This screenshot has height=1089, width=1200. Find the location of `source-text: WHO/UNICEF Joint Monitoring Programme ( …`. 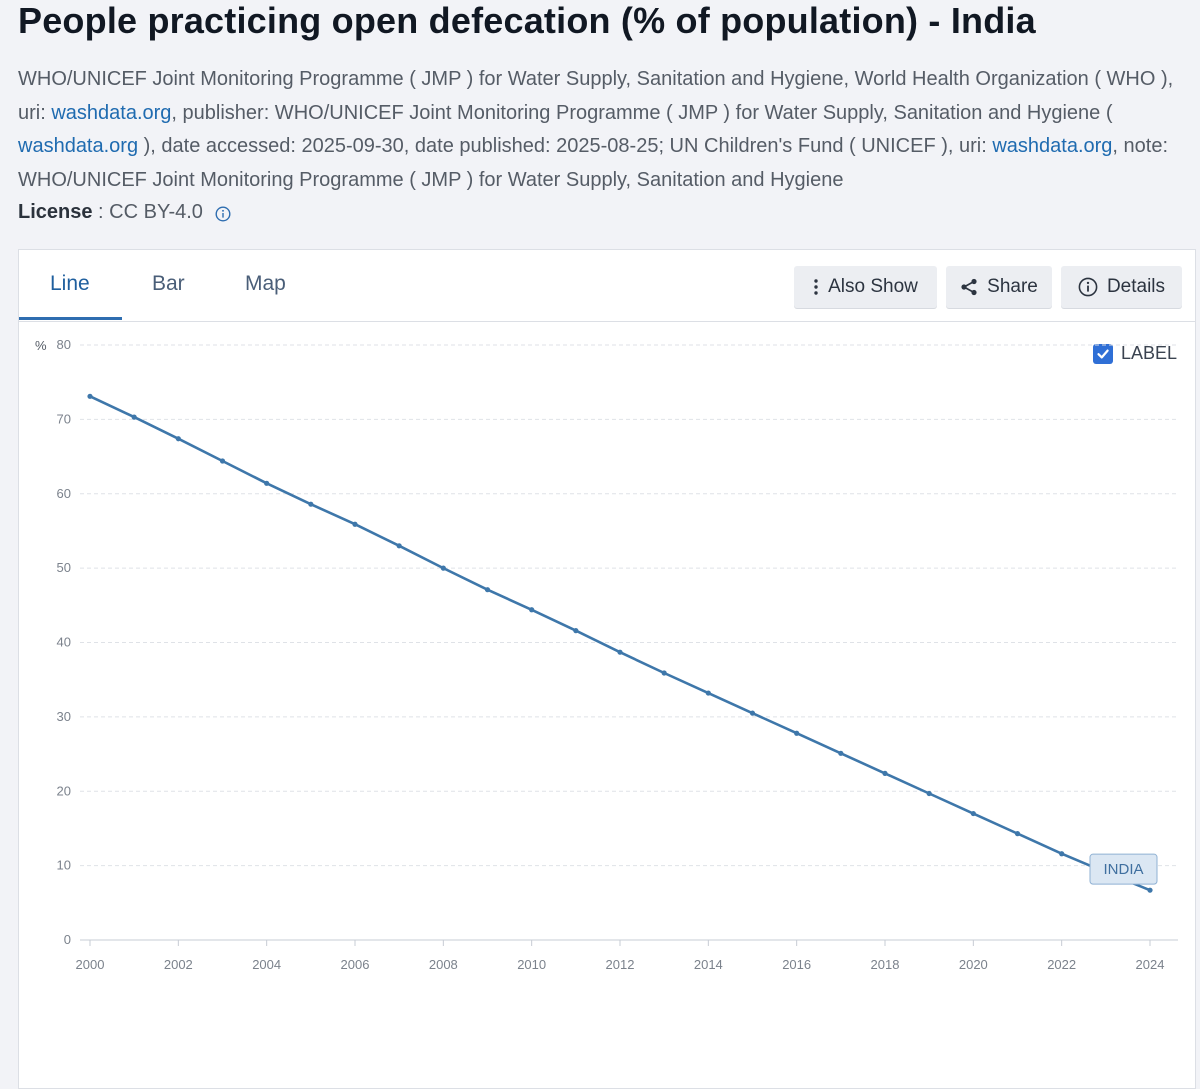

source-text: WHO/UNICEF Joint Monitoring Programme ( … is located at coordinates (596, 96).